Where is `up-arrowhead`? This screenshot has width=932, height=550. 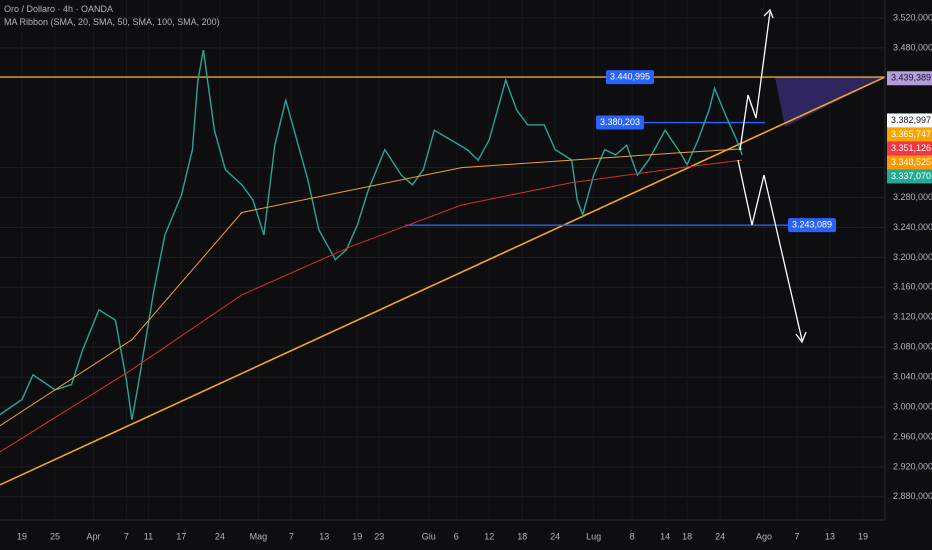
up-arrowhead is located at coordinates (768, 13).